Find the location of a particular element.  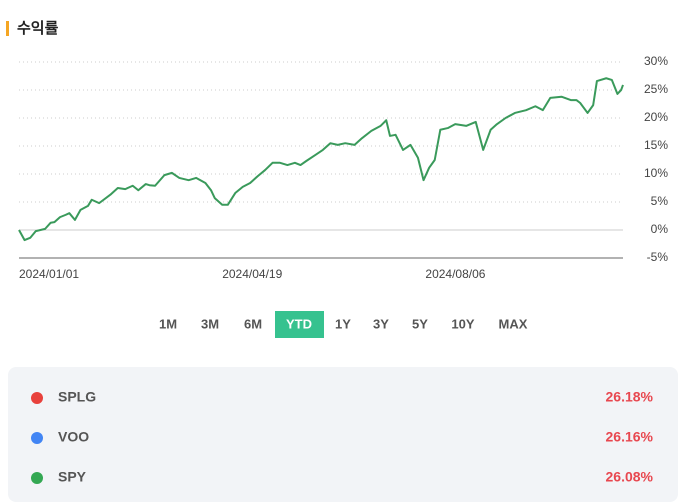

fund-name: VOO is located at coordinates (73, 437).